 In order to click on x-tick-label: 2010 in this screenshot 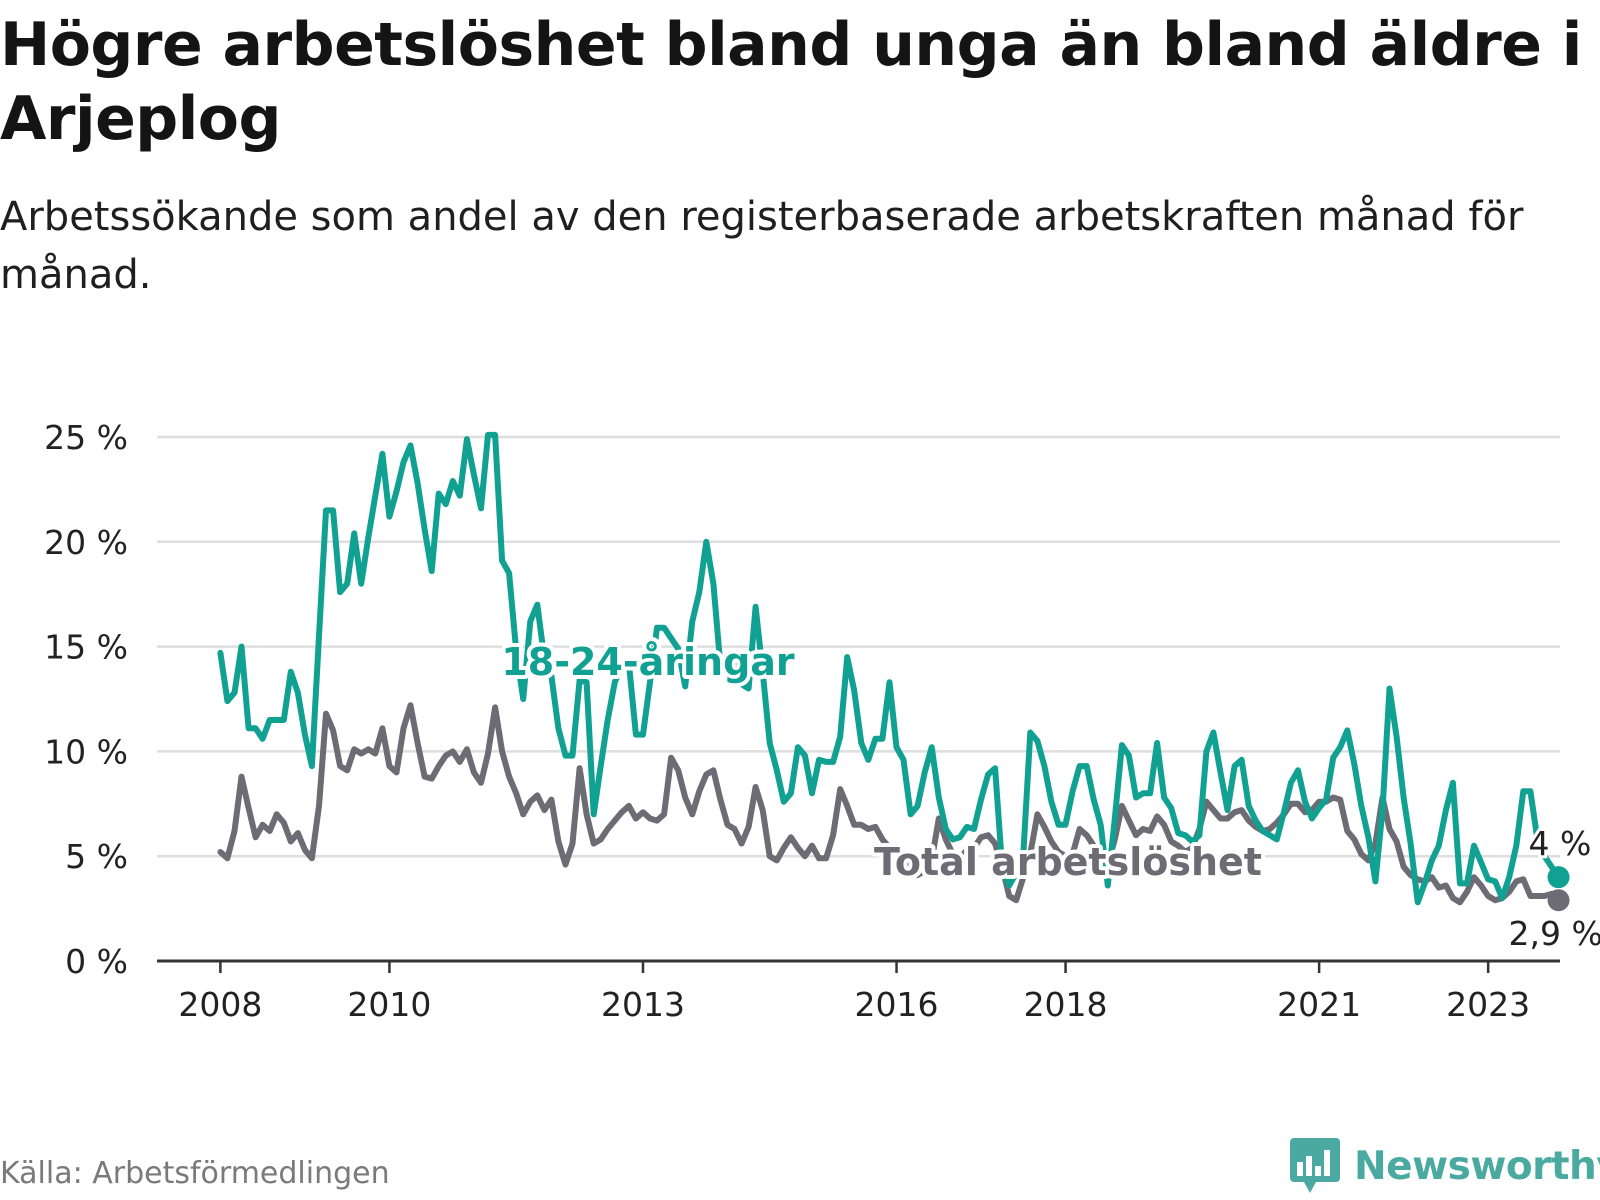, I will do `click(389, 1004)`.